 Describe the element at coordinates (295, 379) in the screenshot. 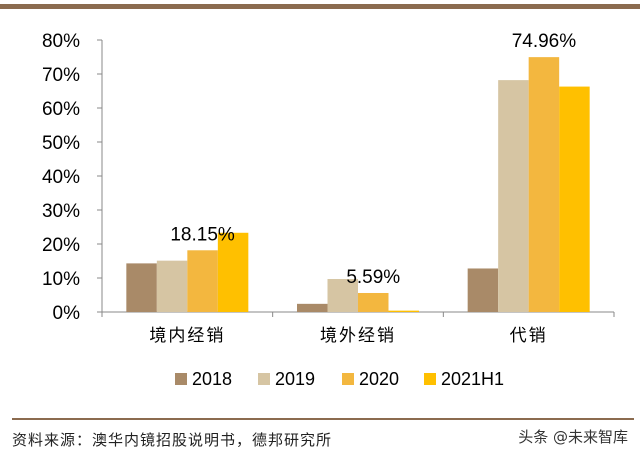

I see `legend-label: 2019` at that location.